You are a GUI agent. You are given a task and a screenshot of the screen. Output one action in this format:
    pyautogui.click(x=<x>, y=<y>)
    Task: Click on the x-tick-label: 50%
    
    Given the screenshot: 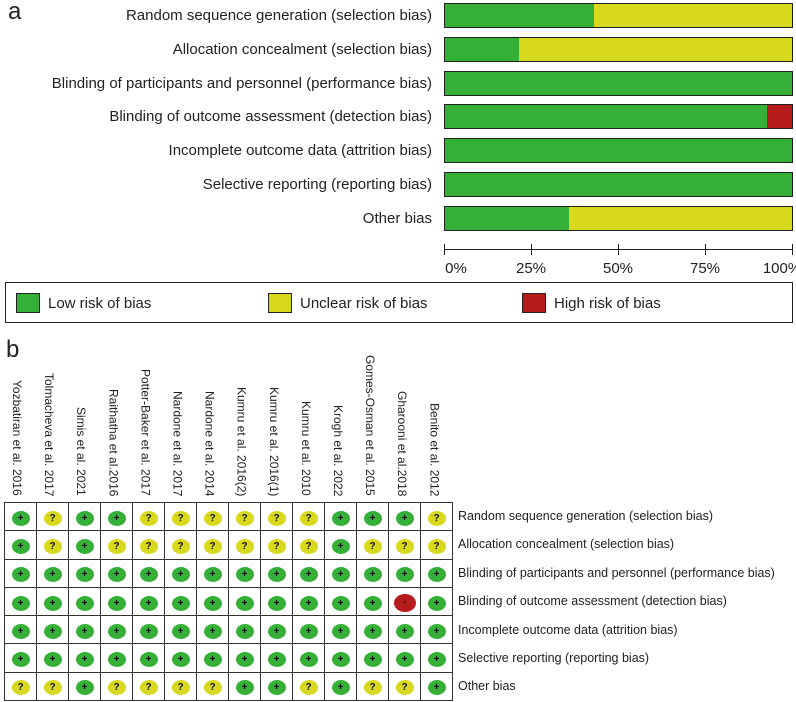 What is the action you would take?
    pyautogui.click(x=618, y=268)
    